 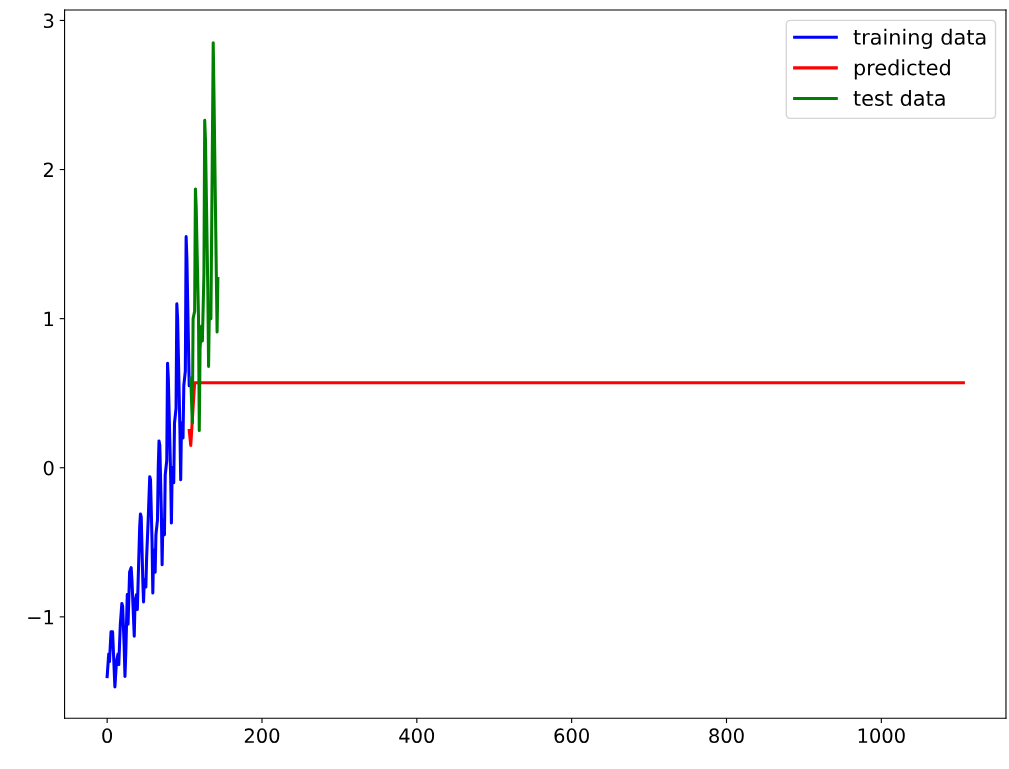 What do you see at coordinates (726, 736) in the screenshot?
I see `x-tick-label: 800` at bounding box center [726, 736].